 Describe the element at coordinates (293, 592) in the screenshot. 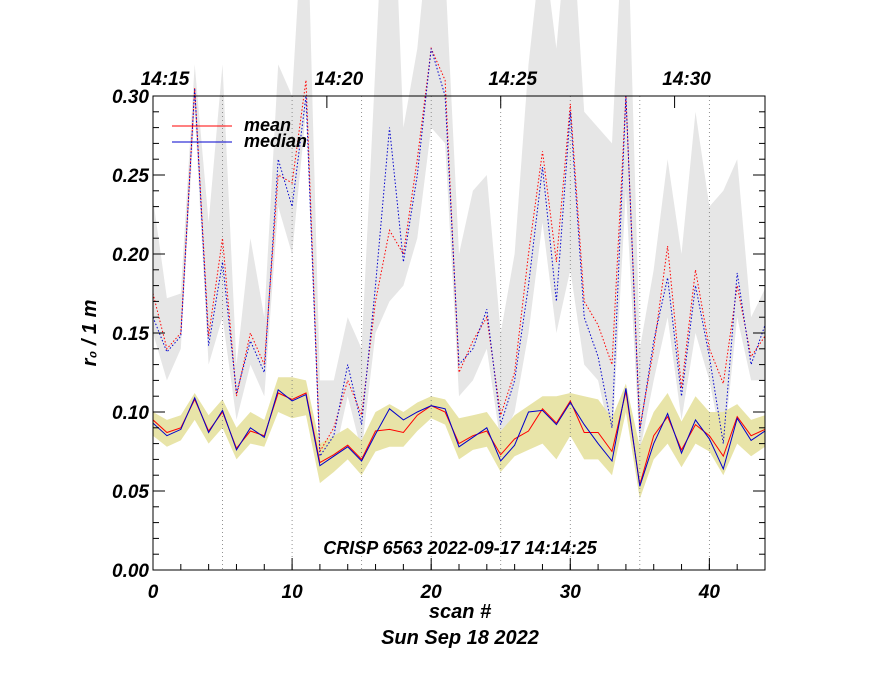

I see `xtick-label: 10` at that location.